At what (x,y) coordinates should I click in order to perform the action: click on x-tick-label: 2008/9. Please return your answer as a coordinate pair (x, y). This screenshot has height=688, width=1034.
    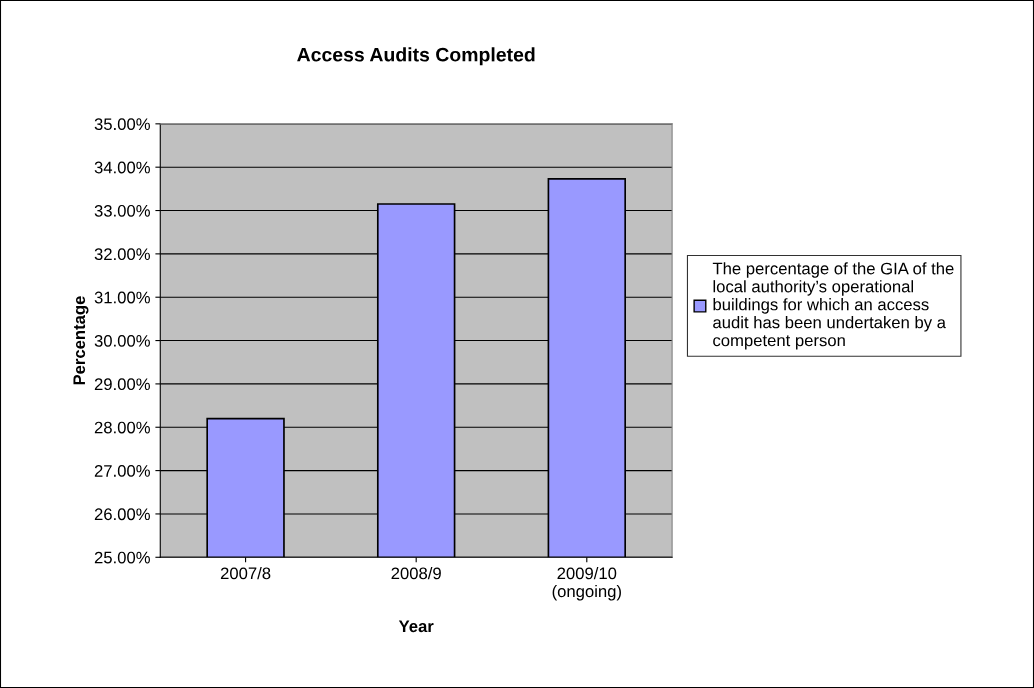
    Looking at the image, I should click on (416, 573).